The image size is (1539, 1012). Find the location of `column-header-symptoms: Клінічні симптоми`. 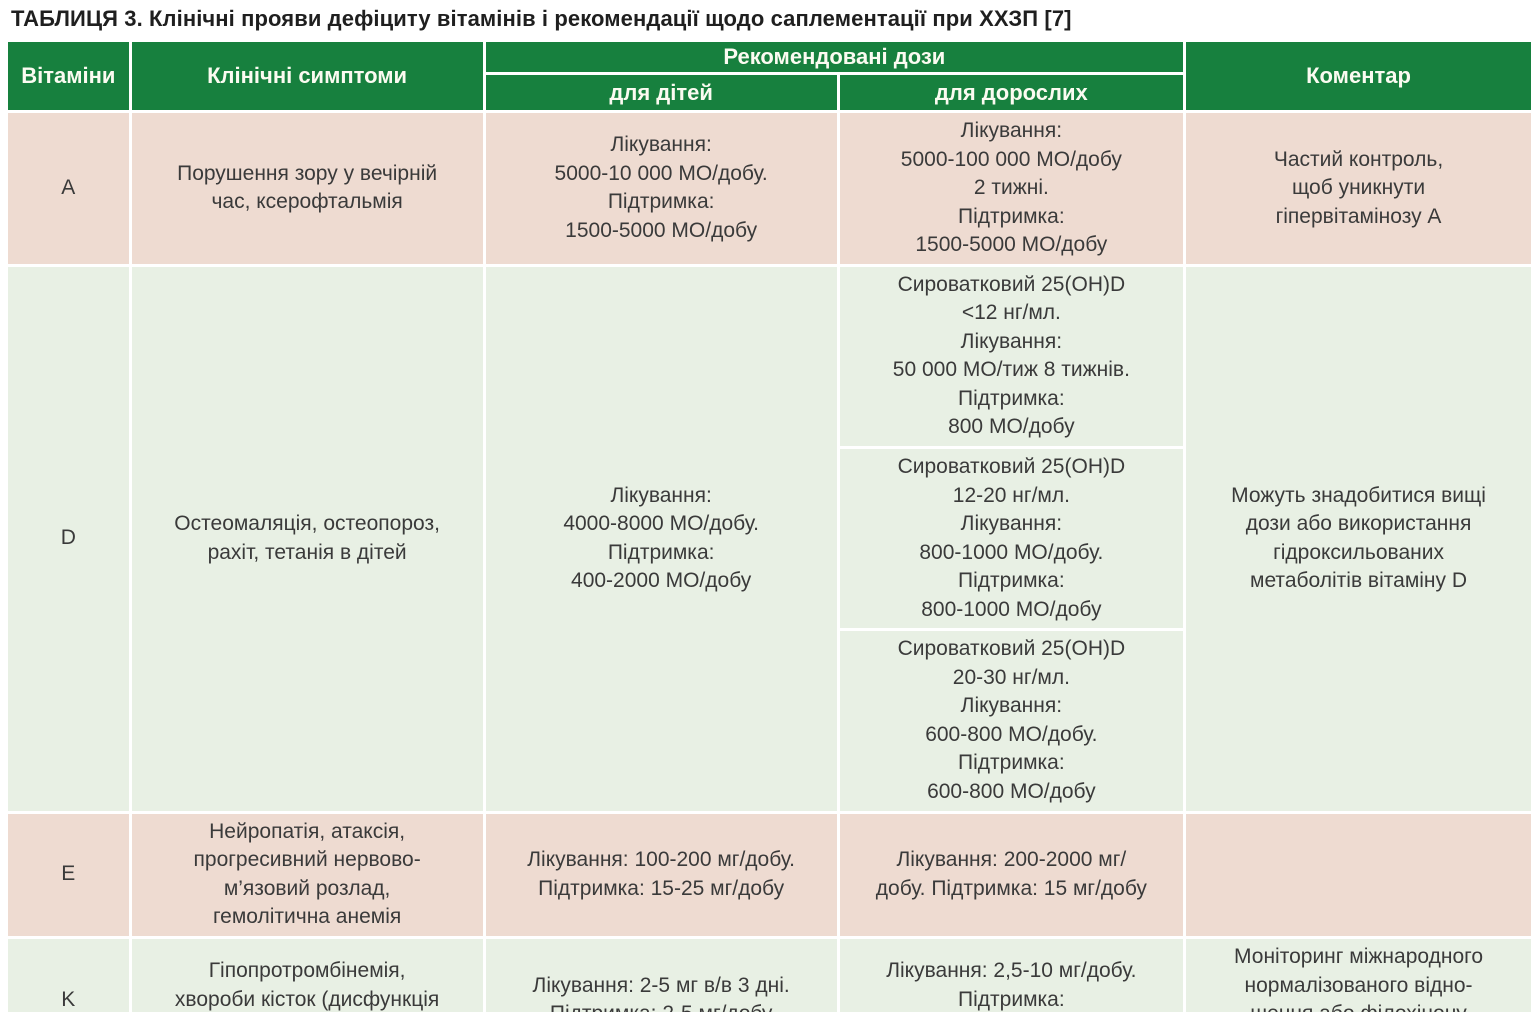

column-header-symptoms: Клінічні симптоми is located at coordinates (307, 76).